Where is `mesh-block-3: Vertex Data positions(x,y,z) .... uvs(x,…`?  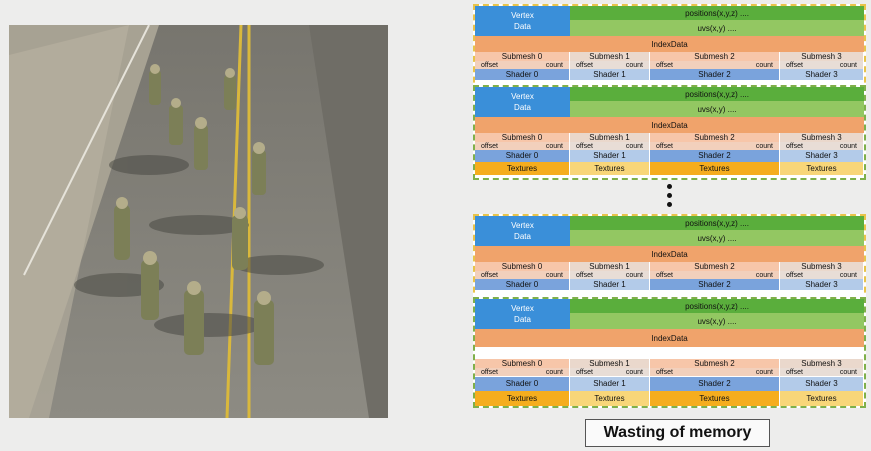
mesh-block-3: Vertex Data positions(x,y,z) .... uvs(x,… is located at coordinates (669, 258).